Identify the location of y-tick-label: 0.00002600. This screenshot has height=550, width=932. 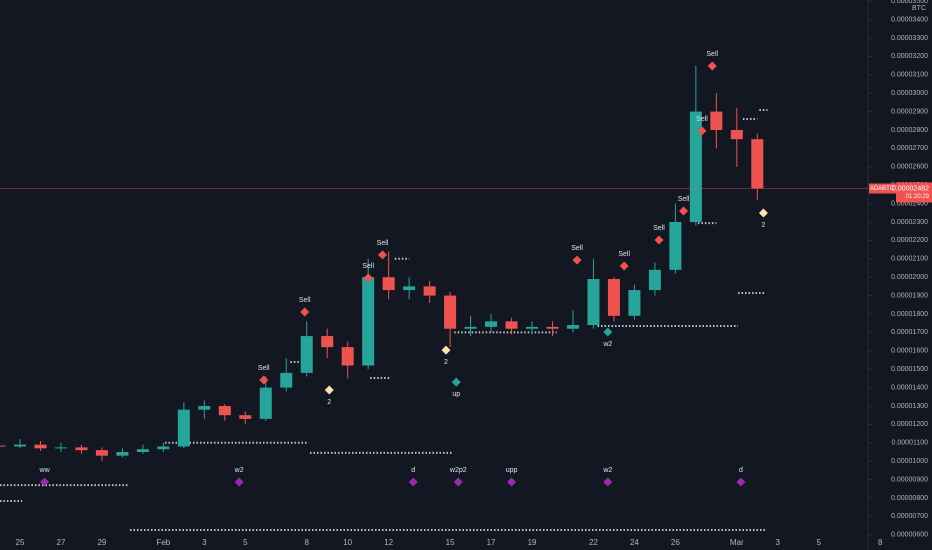
(909, 167).